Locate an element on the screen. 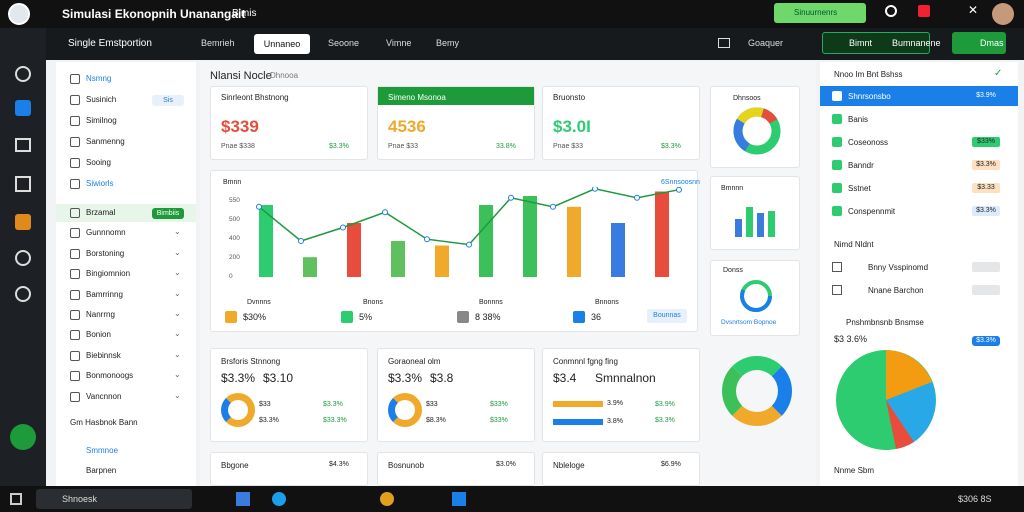 This screenshot has height=512, width=1024. tab-3: Vimne is located at coordinates (399, 43).